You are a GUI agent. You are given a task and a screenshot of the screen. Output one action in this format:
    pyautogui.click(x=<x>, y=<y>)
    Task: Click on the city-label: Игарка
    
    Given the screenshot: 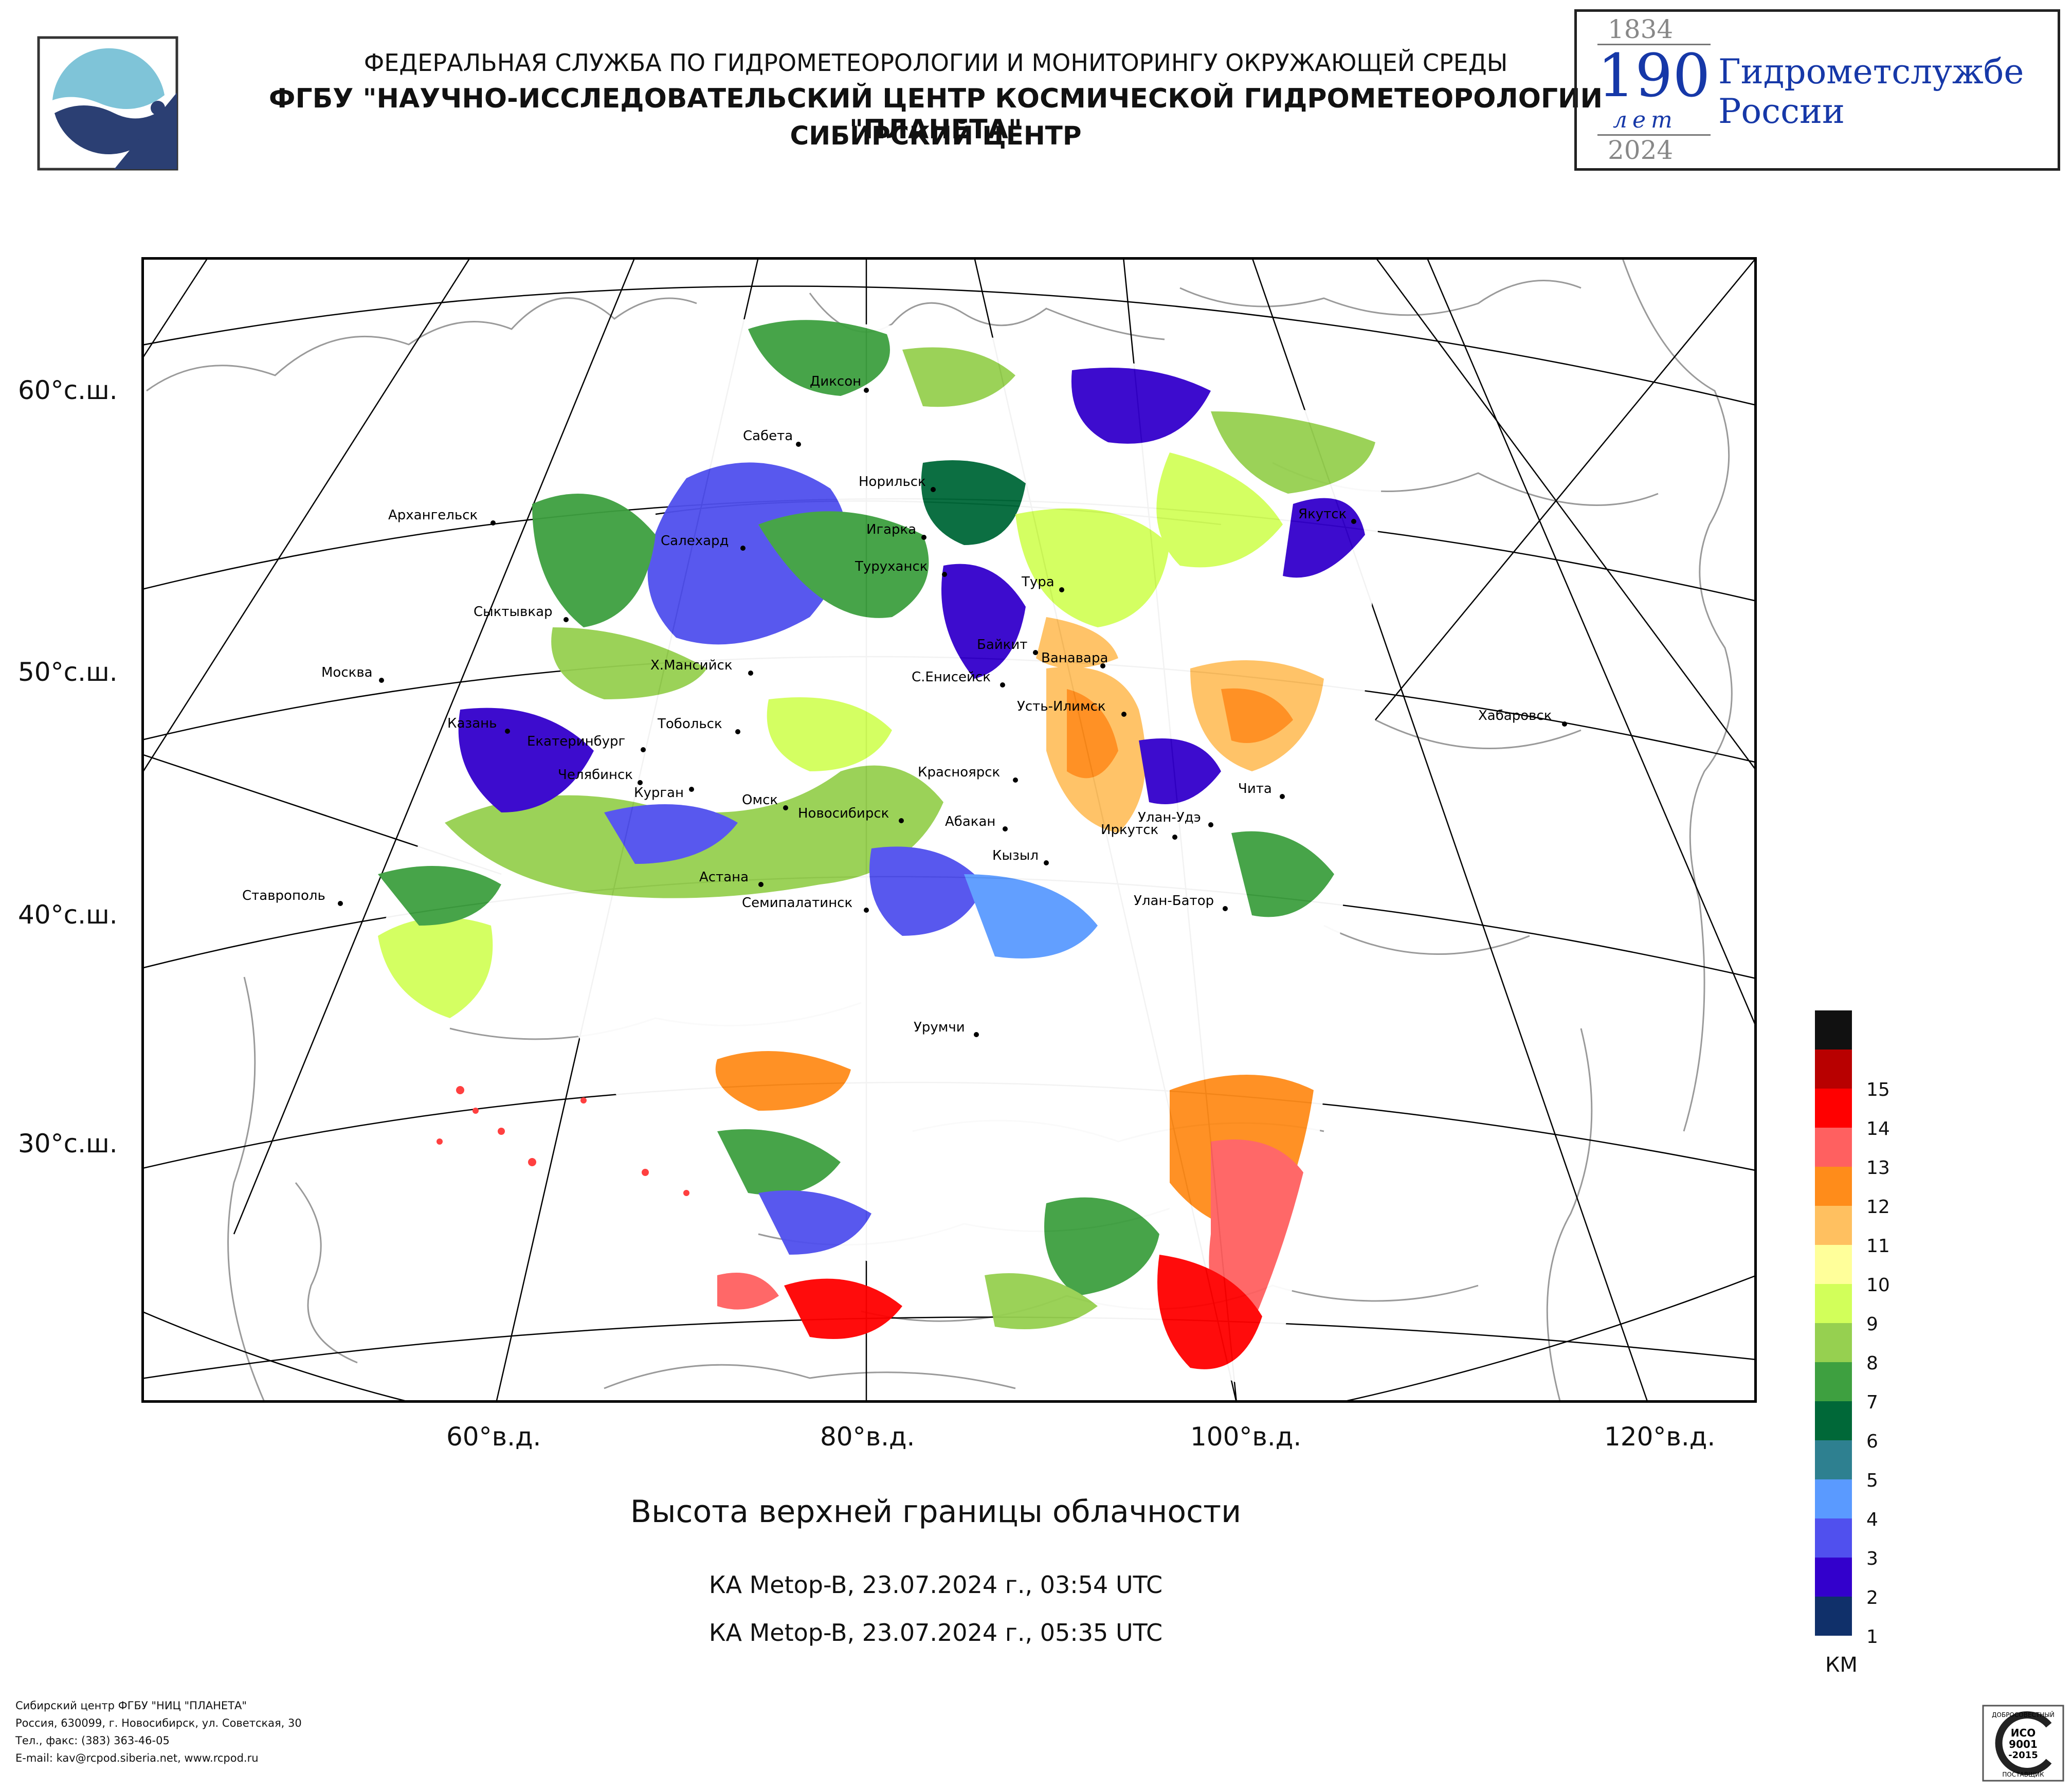 What is the action you would take?
    pyautogui.click(x=891, y=530)
    